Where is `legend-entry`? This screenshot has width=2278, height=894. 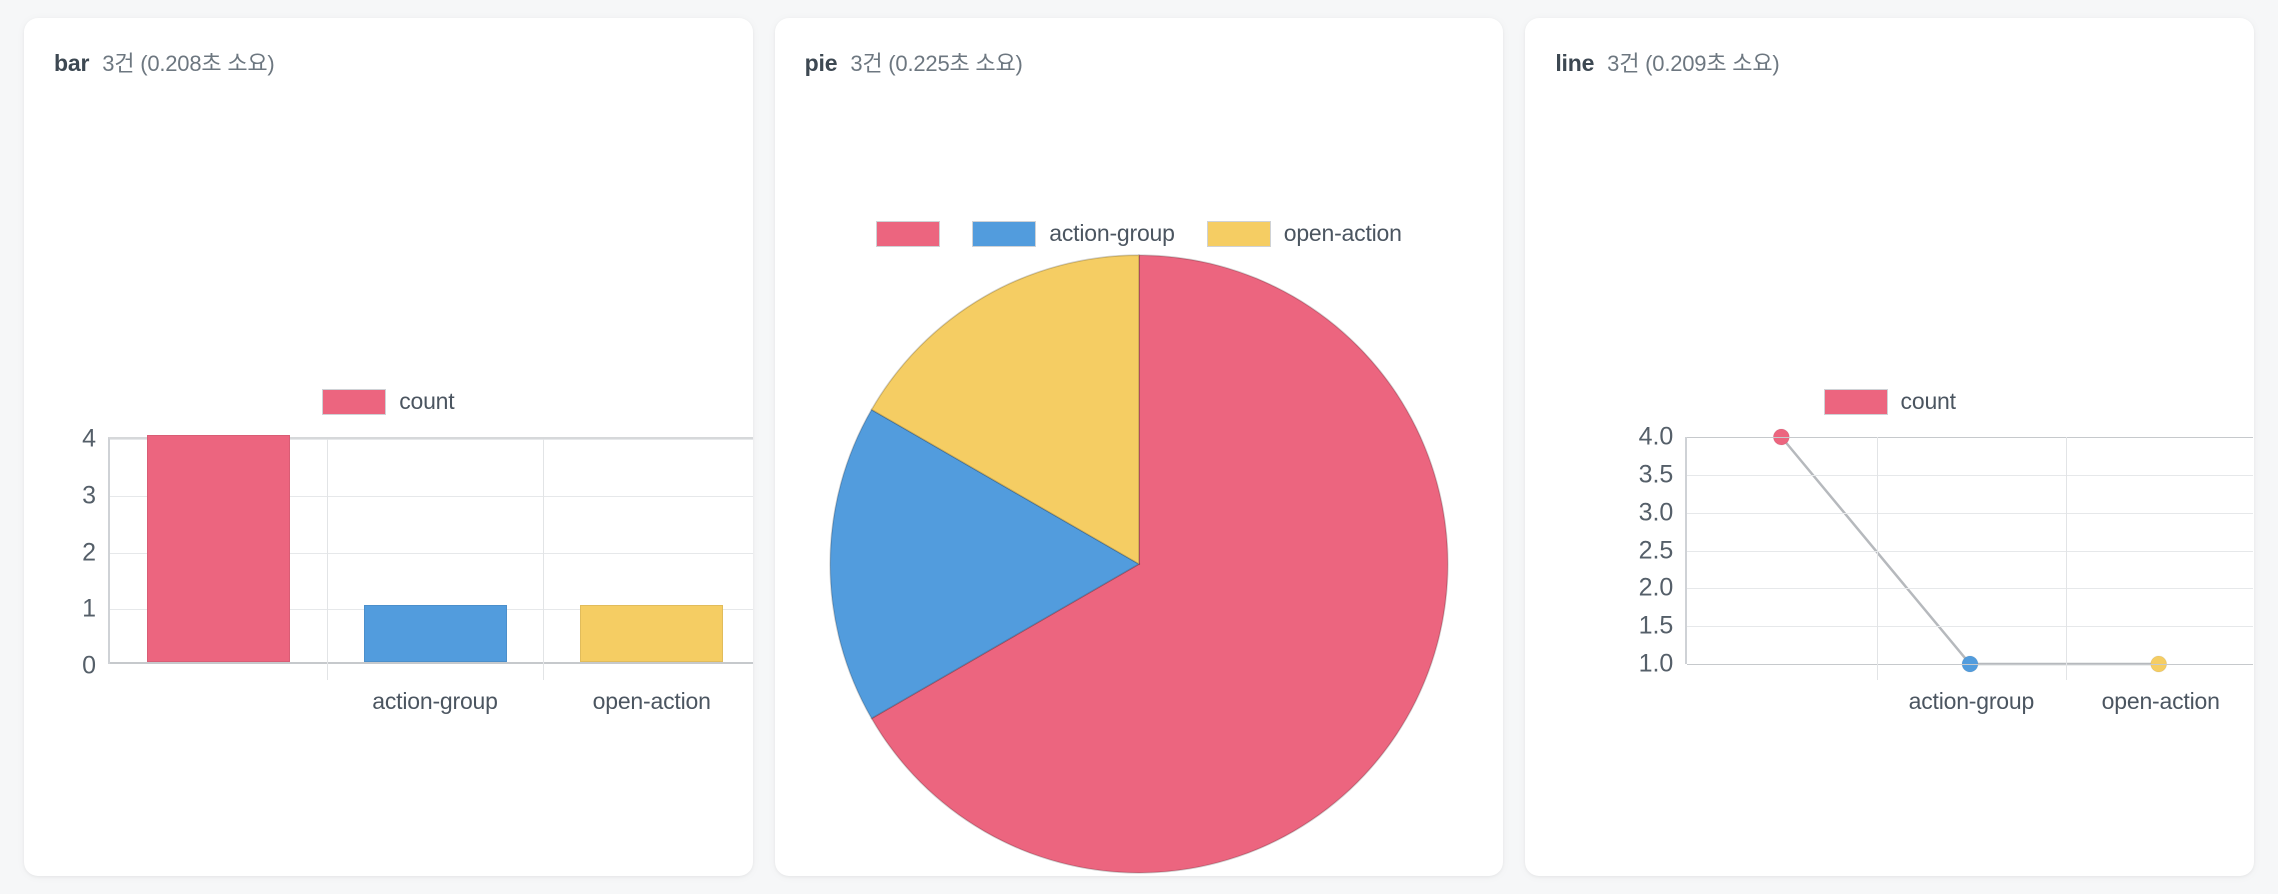
legend-entry is located at coordinates (908, 233).